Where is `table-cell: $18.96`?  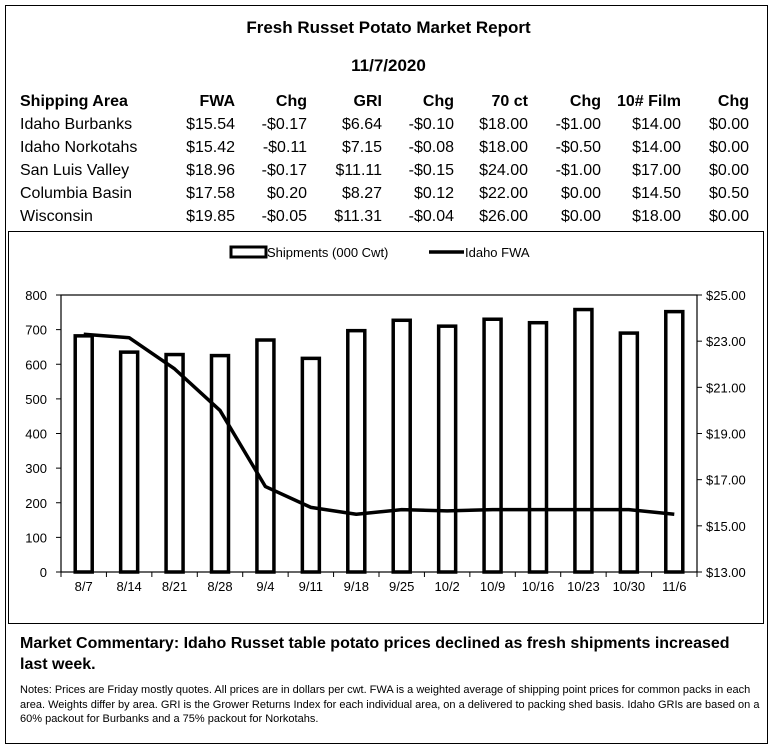 table-cell: $18.96 is located at coordinates (210, 170).